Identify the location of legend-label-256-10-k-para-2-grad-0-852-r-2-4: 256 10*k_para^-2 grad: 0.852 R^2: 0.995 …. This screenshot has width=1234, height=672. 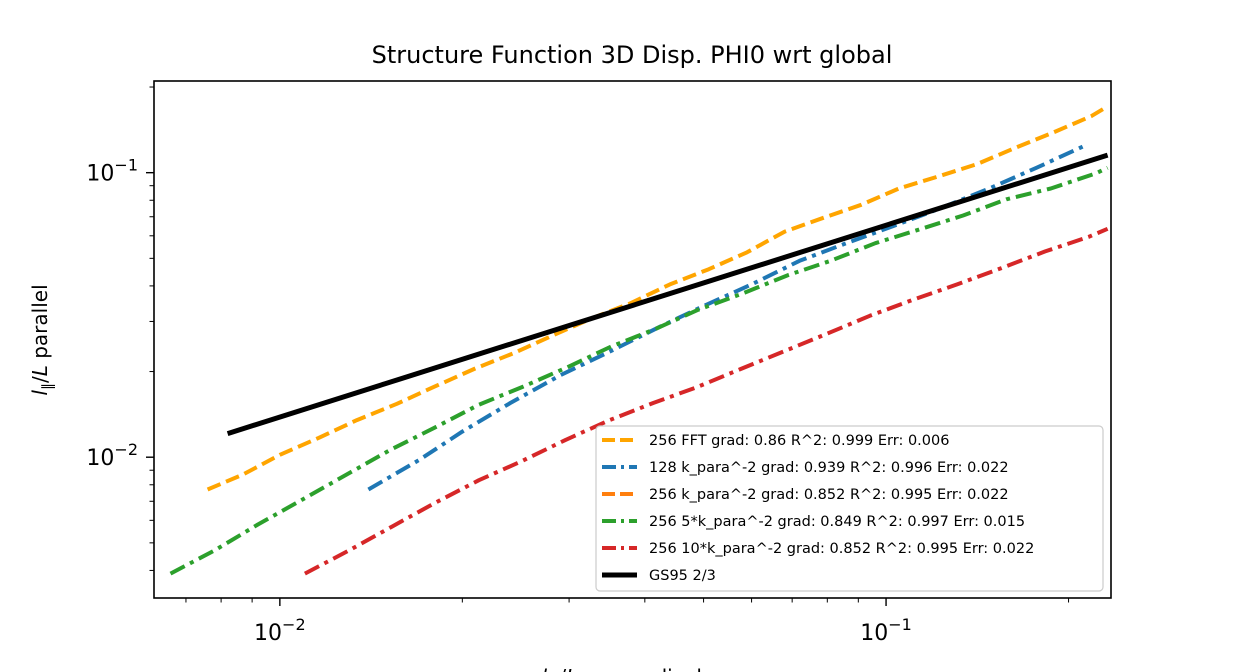
(841, 549).